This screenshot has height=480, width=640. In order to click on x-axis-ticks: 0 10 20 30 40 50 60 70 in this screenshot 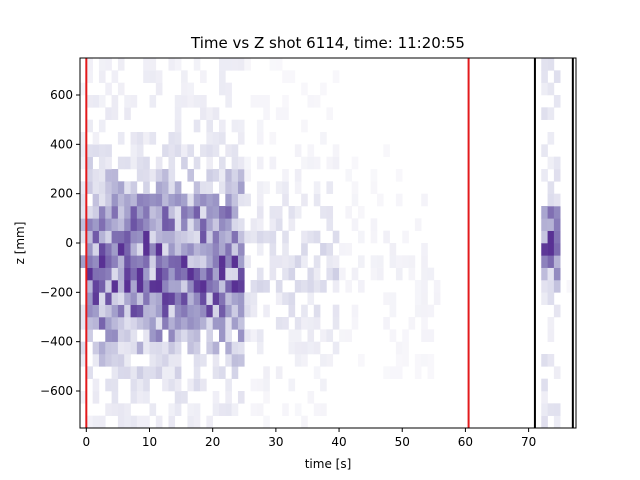, I will do `click(309, 438)`.